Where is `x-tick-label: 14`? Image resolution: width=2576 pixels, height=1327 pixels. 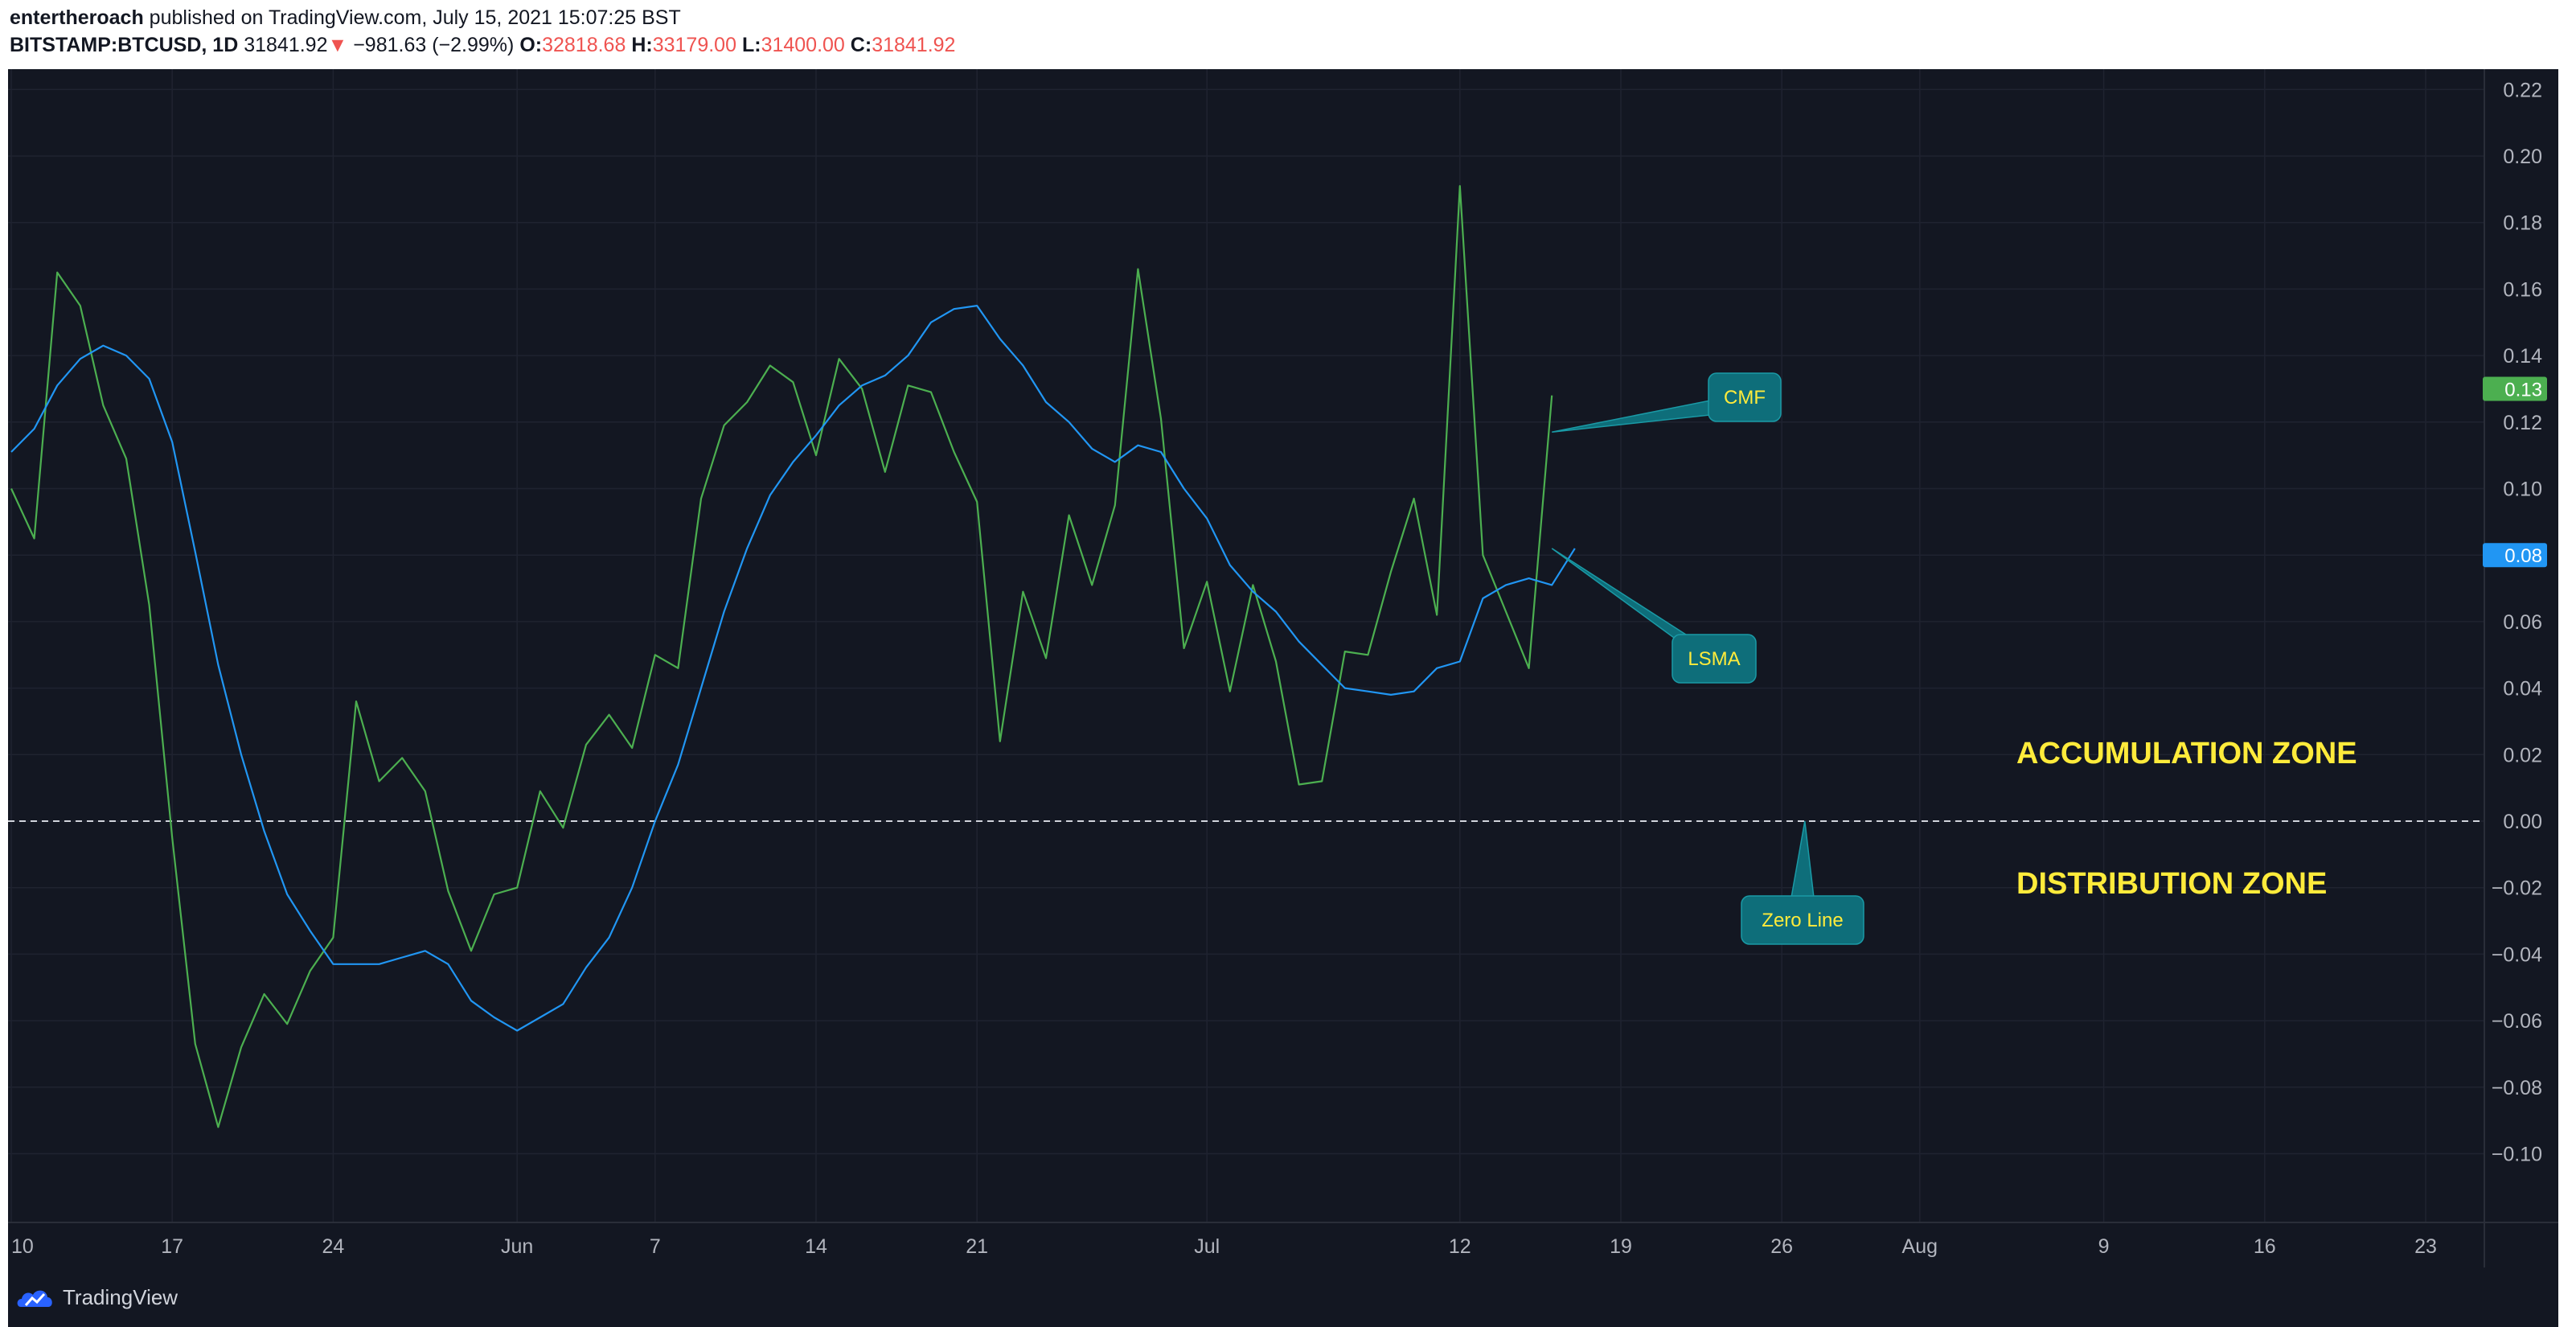 x-tick-label: 14 is located at coordinates (816, 1246).